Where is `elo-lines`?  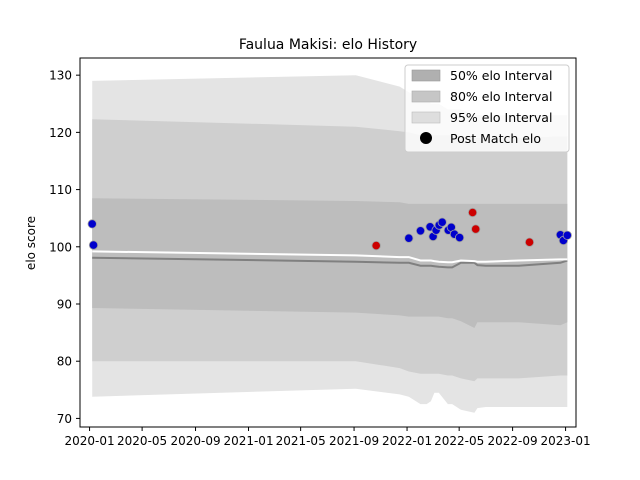 elo-lines is located at coordinates (330, 259).